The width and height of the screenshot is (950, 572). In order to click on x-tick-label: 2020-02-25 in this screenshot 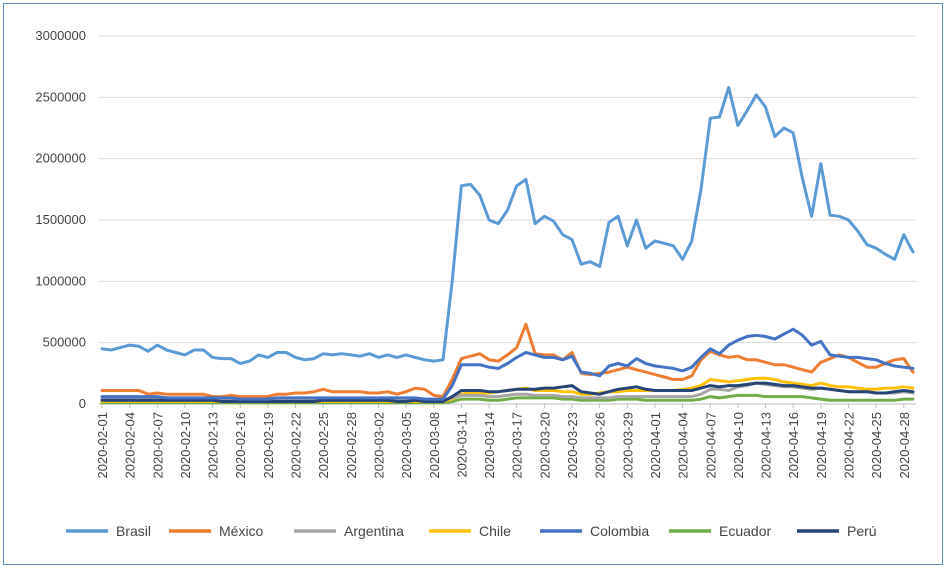, I will do `click(323, 445)`.